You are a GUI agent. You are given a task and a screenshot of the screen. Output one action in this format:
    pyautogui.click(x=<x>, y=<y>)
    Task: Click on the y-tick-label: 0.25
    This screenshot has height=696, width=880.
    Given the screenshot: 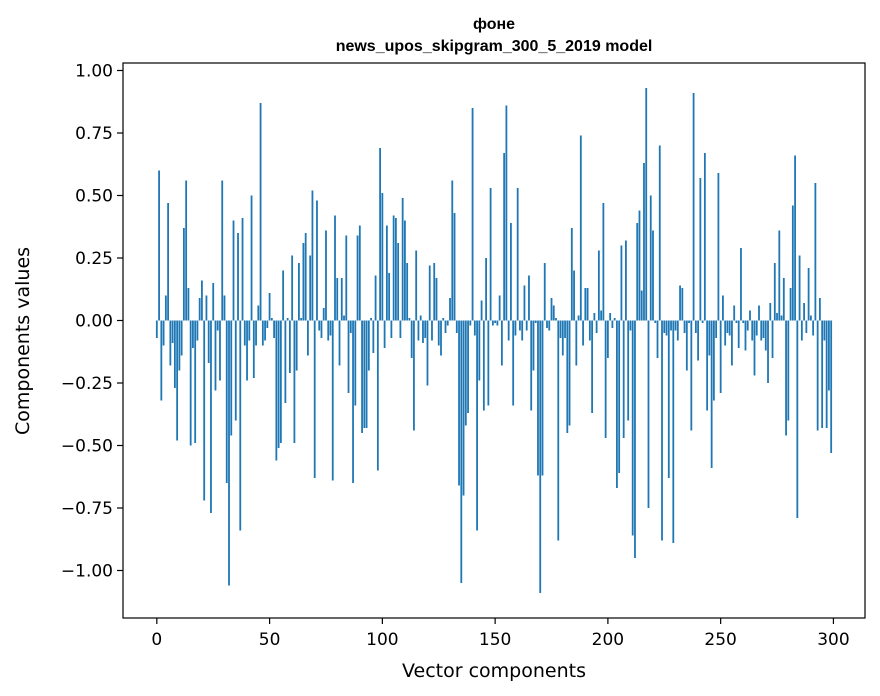 What is the action you would take?
    pyautogui.click(x=94, y=259)
    